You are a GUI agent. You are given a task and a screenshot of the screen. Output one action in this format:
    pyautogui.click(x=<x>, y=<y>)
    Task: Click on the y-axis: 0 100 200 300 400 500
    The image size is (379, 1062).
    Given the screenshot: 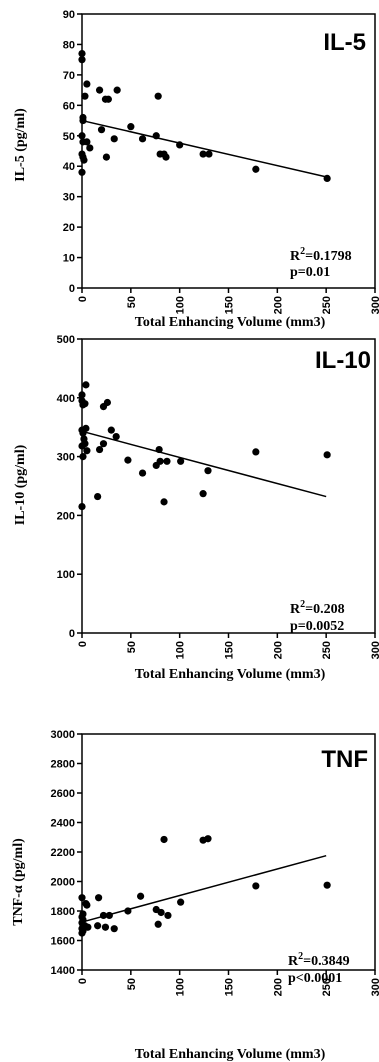 What is the action you would take?
    pyautogui.click(x=69, y=487)
    